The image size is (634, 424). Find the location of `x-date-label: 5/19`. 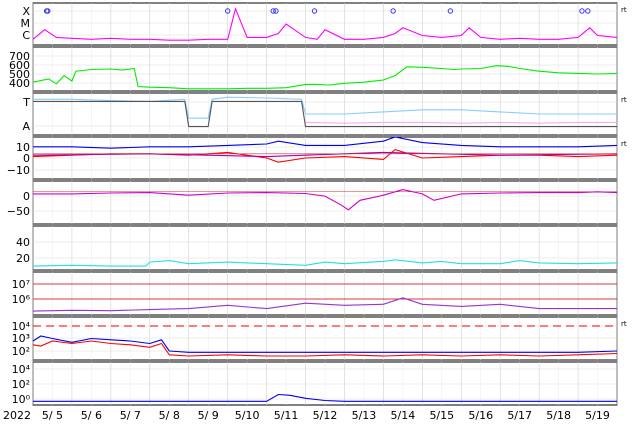

x-date-label: 5/19 is located at coordinates (597, 415).